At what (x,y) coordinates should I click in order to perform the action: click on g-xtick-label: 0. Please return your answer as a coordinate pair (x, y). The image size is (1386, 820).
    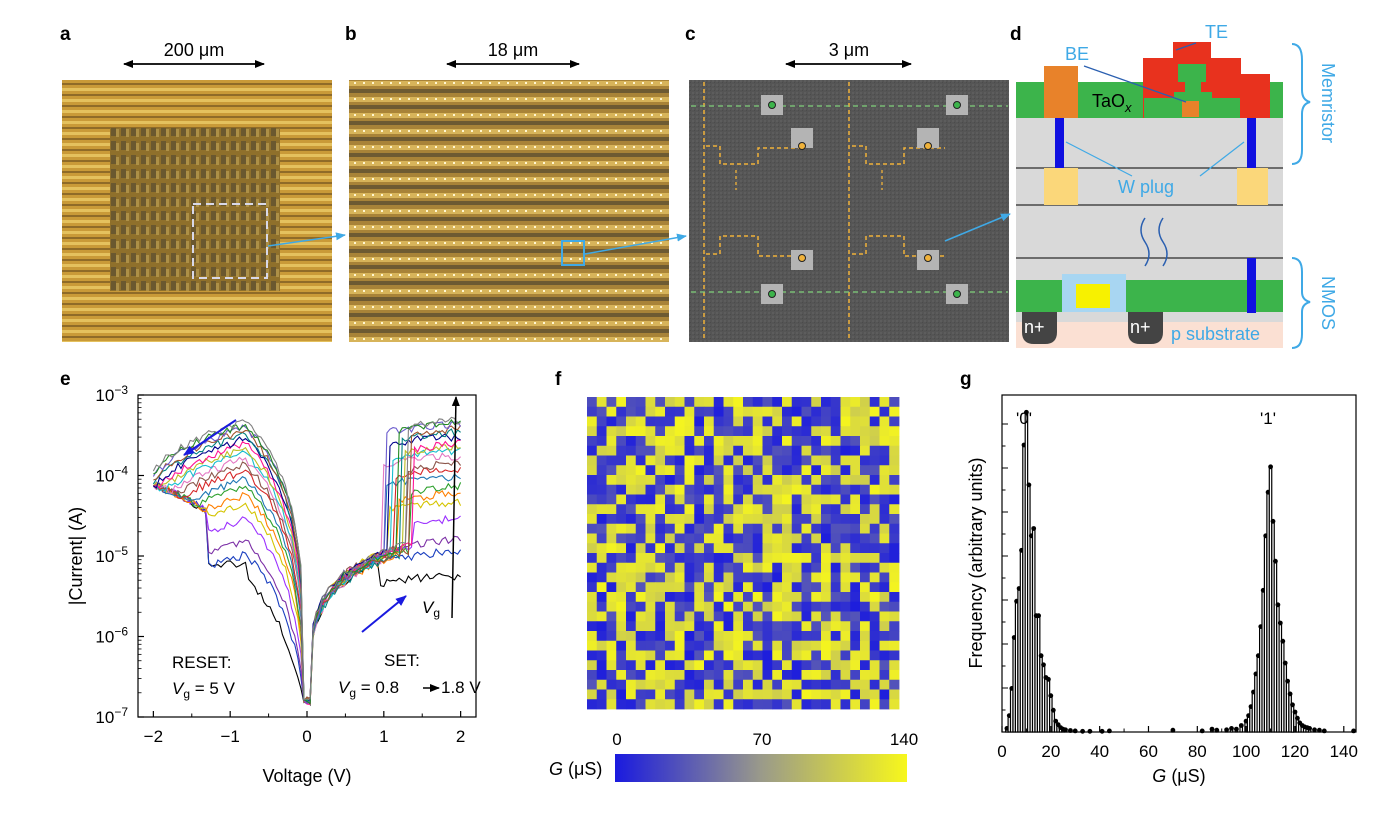
    Looking at the image, I should click on (1001, 751).